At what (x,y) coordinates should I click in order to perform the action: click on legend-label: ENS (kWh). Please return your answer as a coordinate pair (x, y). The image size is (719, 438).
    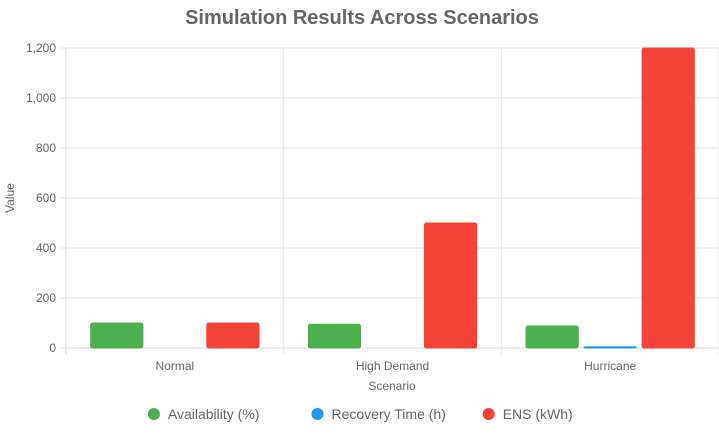
    Looking at the image, I should click on (538, 414).